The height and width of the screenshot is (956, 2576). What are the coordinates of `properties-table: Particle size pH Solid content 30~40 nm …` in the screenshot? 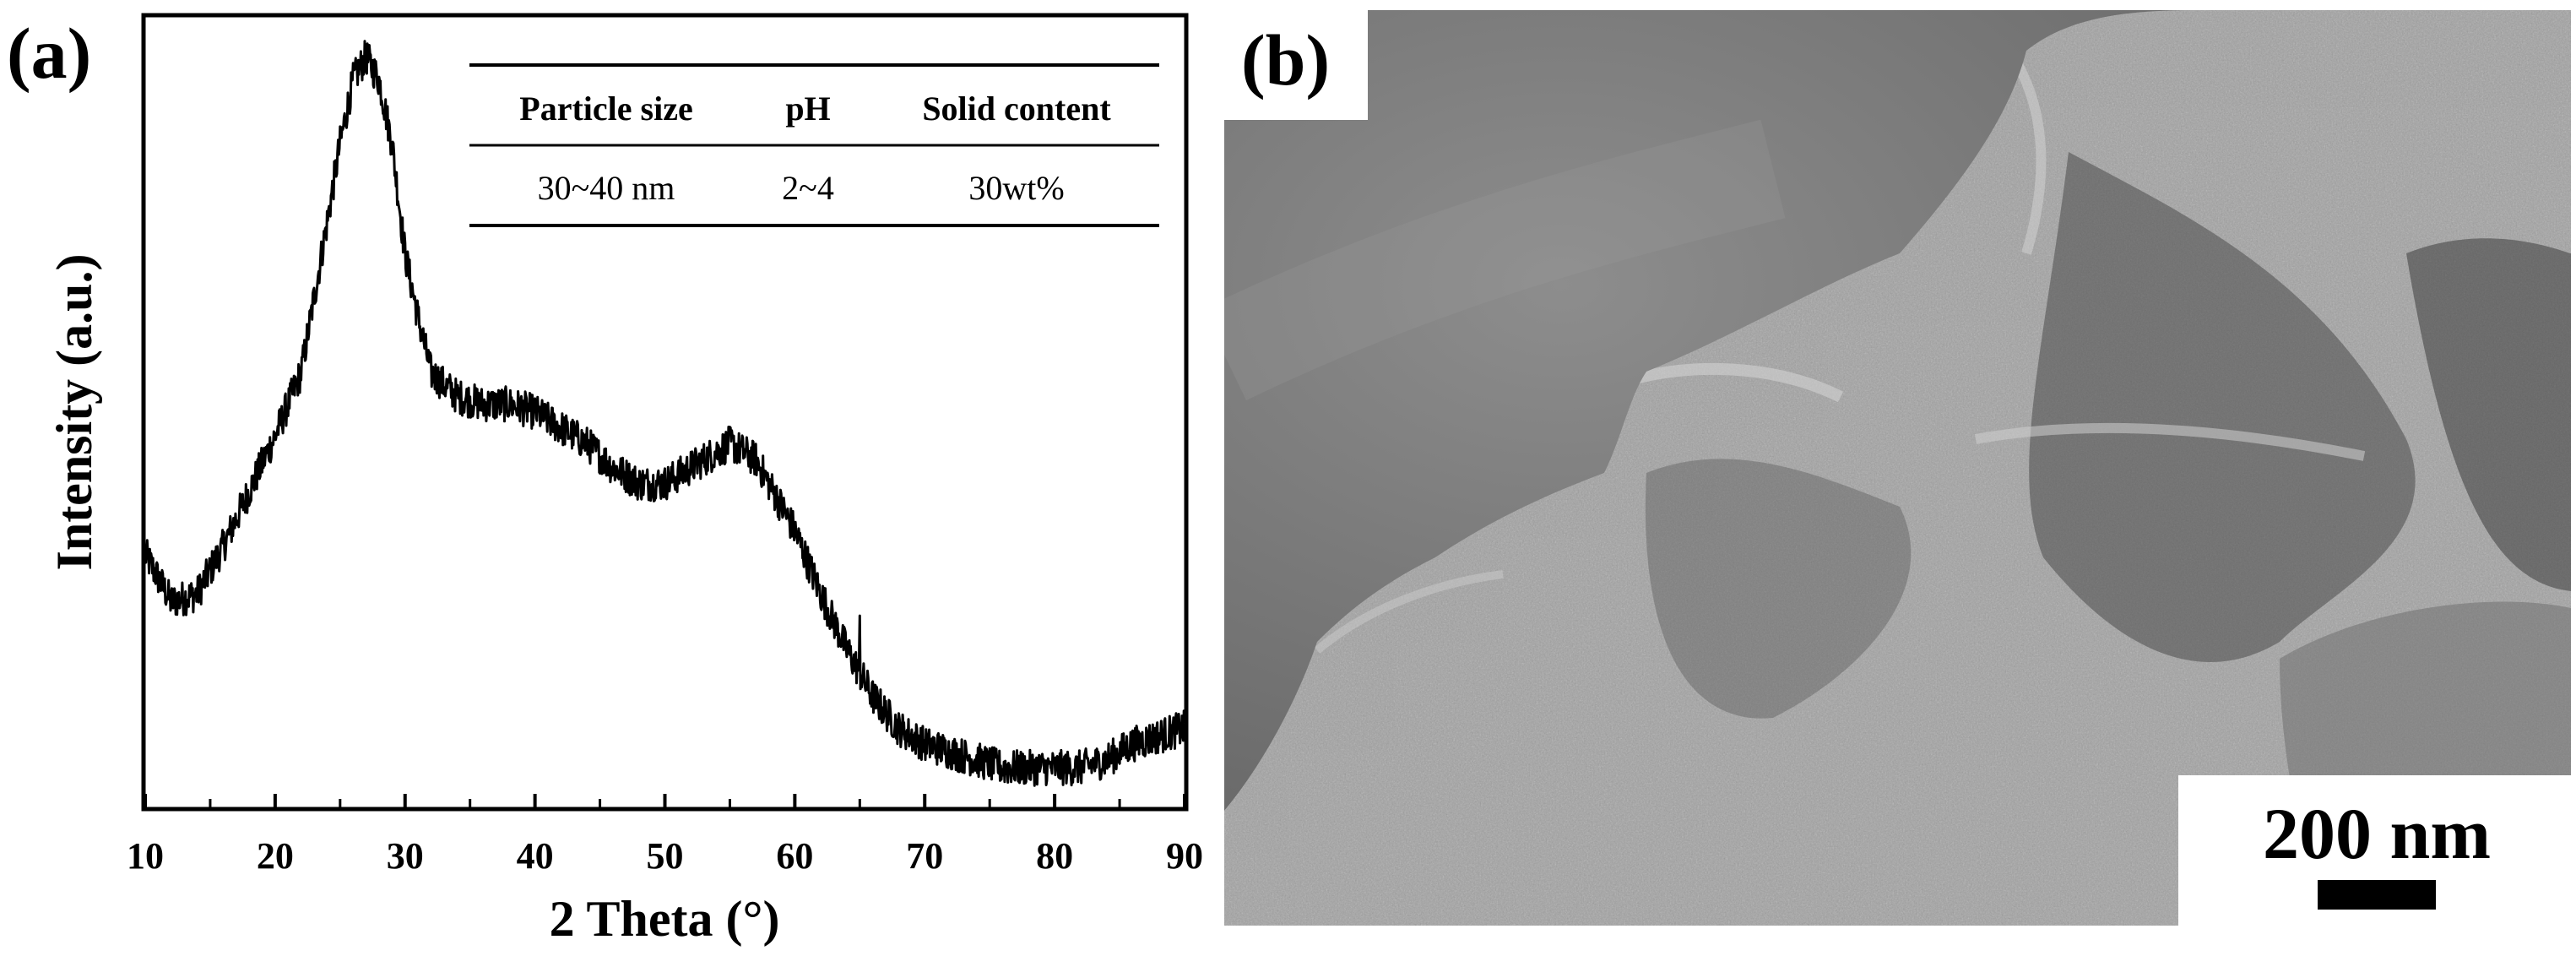 It's located at (814, 145).